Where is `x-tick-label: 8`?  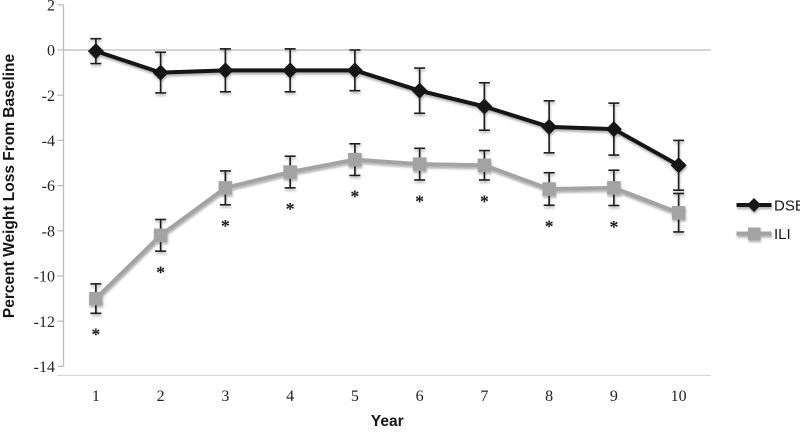
x-tick-label: 8 is located at coordinates (549, 396).